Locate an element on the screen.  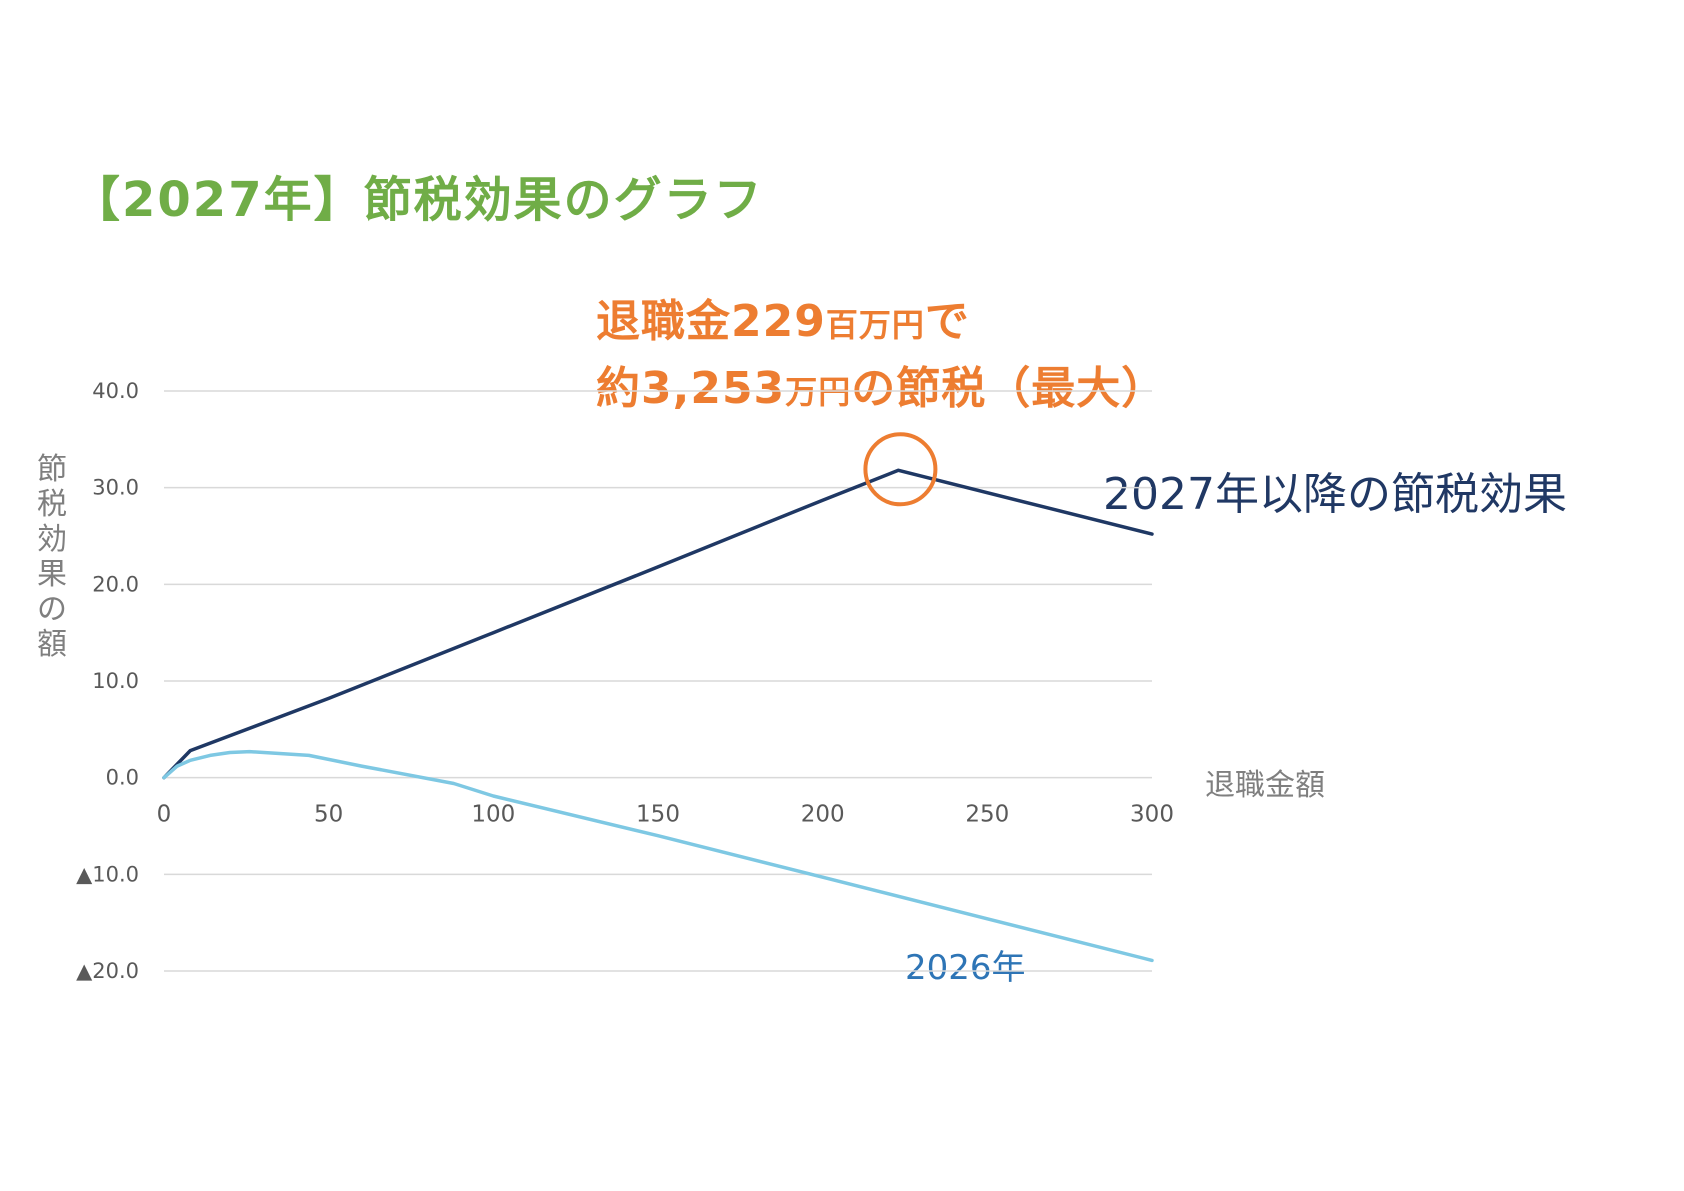
y-tick-label: 30.0 is located at coordinates (115, 488).